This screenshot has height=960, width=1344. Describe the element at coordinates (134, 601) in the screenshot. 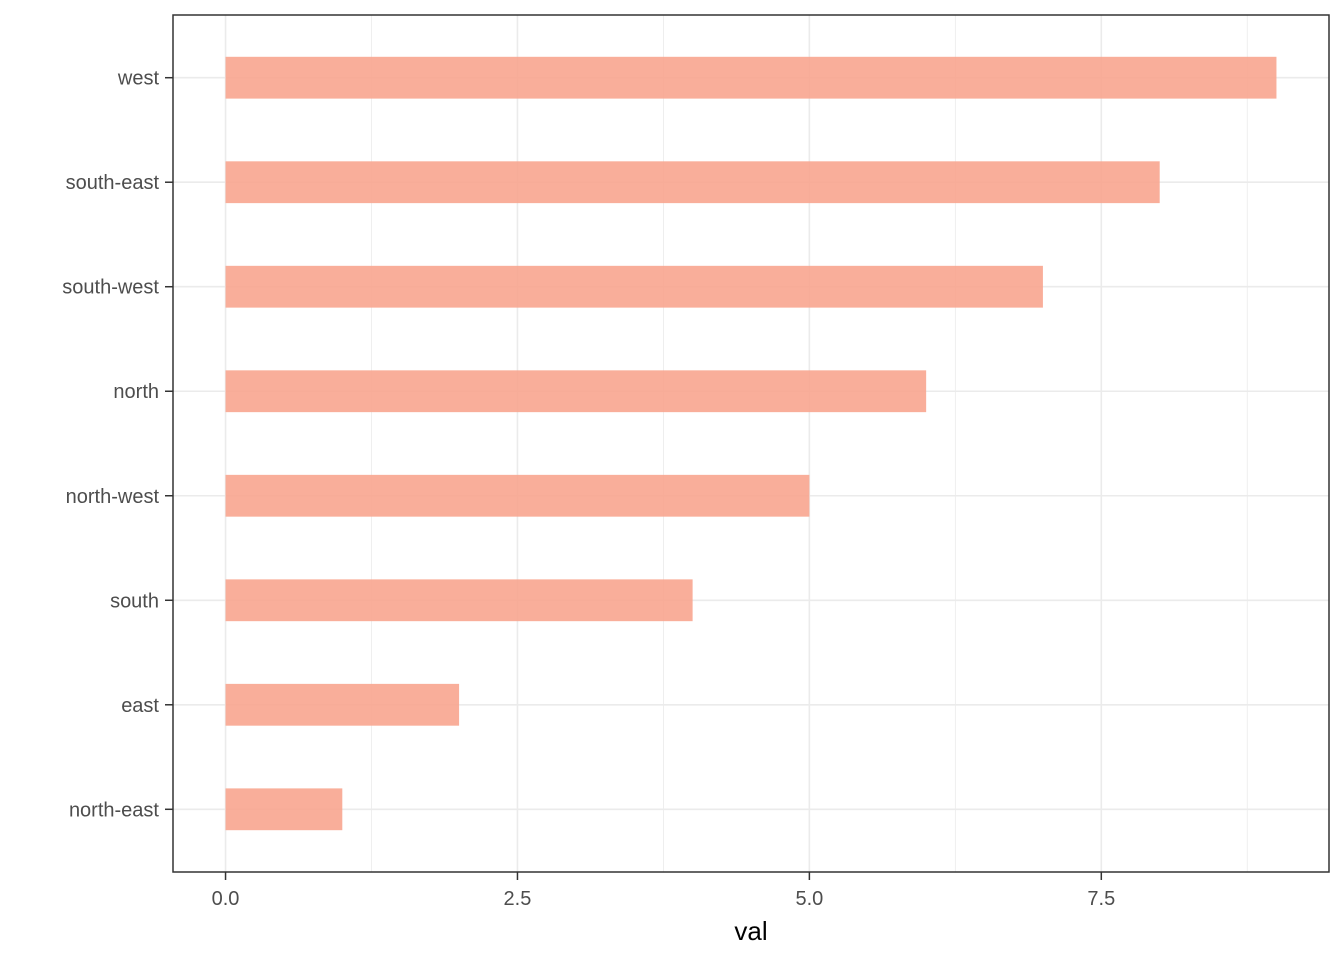

I see `y-tick-label: south` at that location.